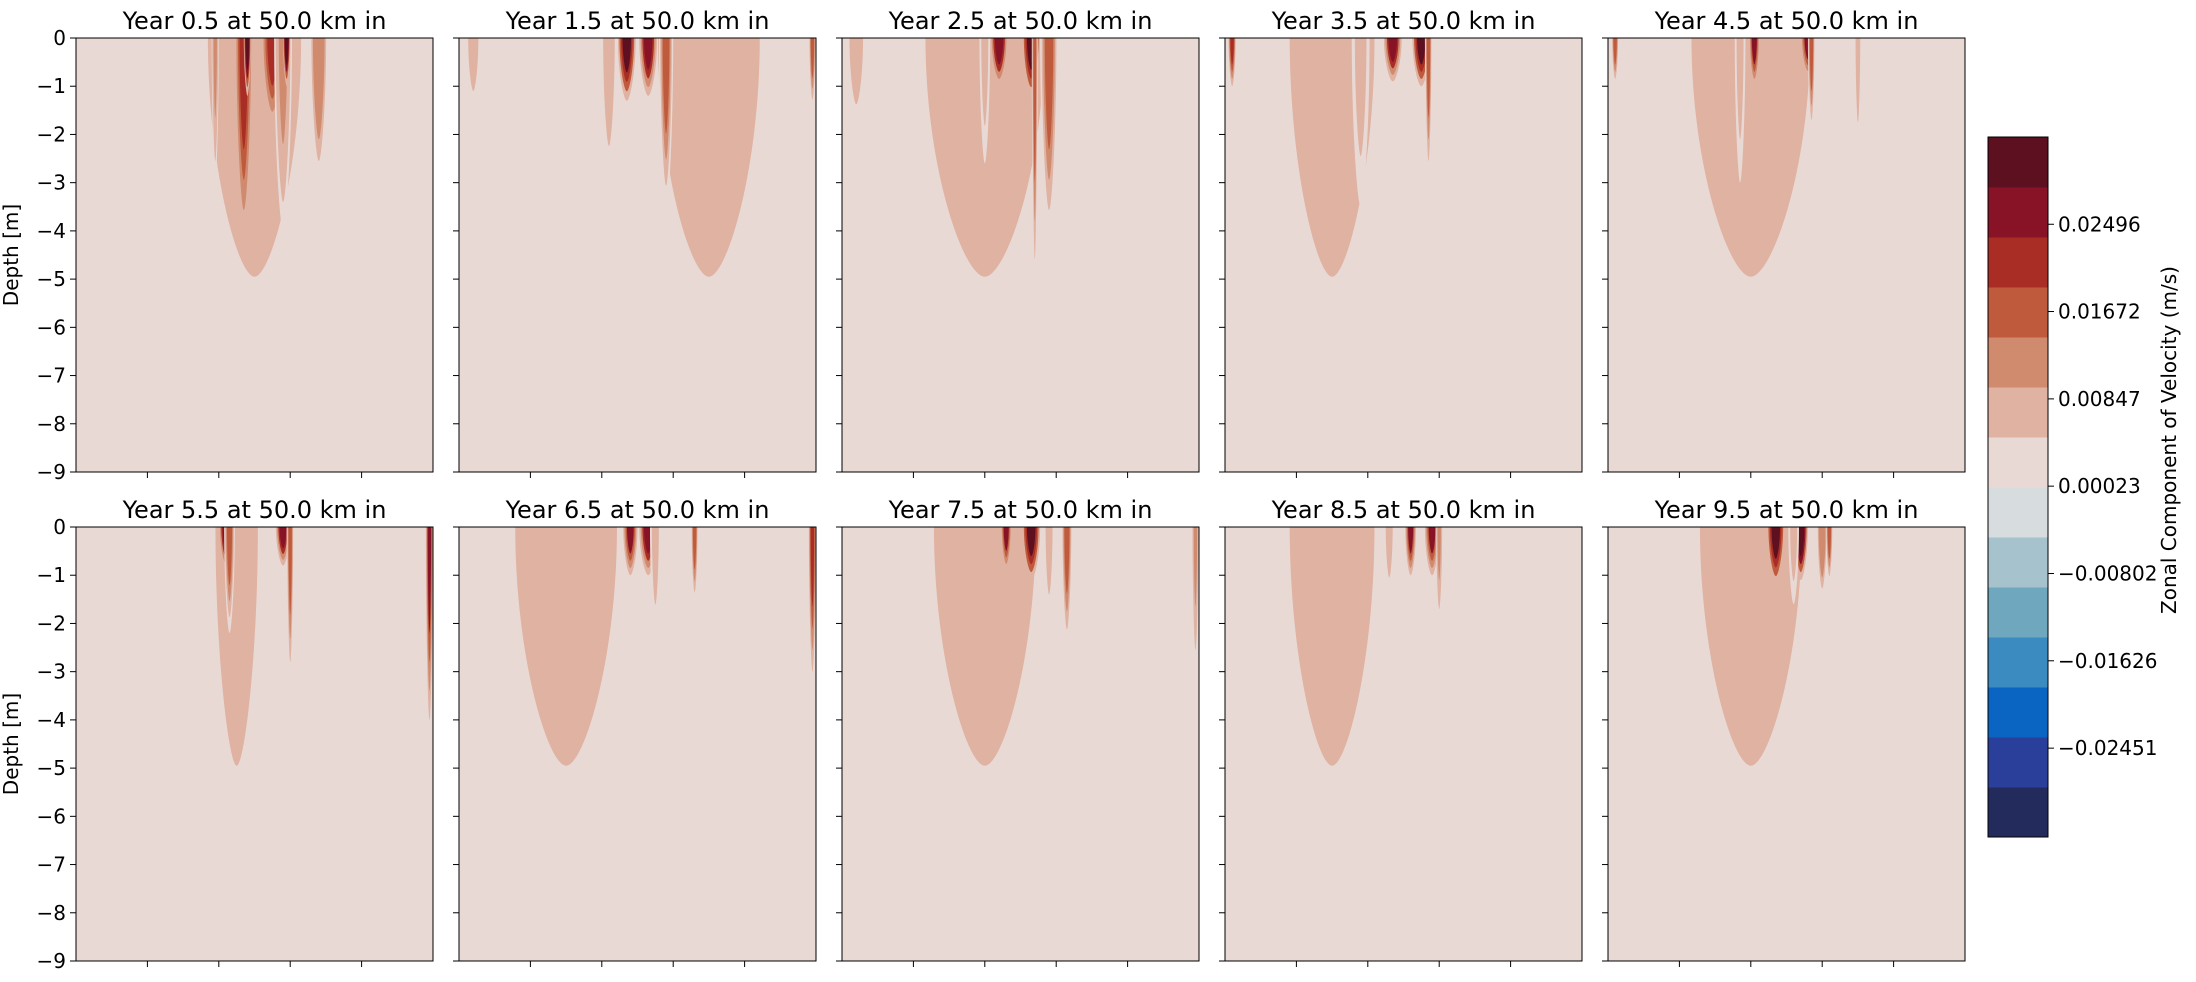  What do you see at coordinates (1403, 21) in the screenshot?
I see `panel-title: Year 3.5 at 50.0 km in` at bounding box center [1403, 21].